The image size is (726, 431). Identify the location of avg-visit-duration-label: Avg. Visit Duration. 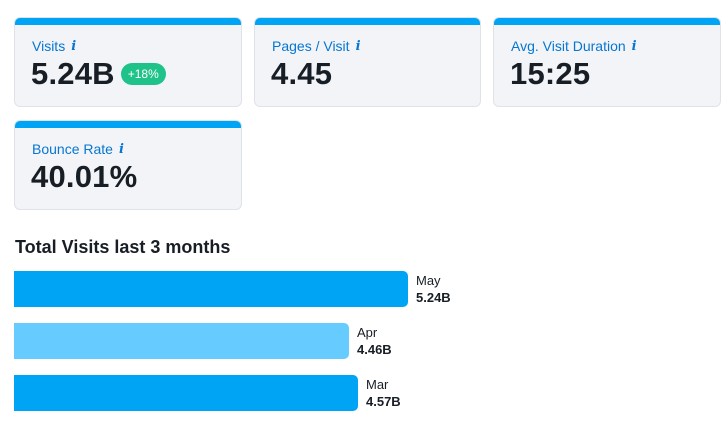
(568, 46).